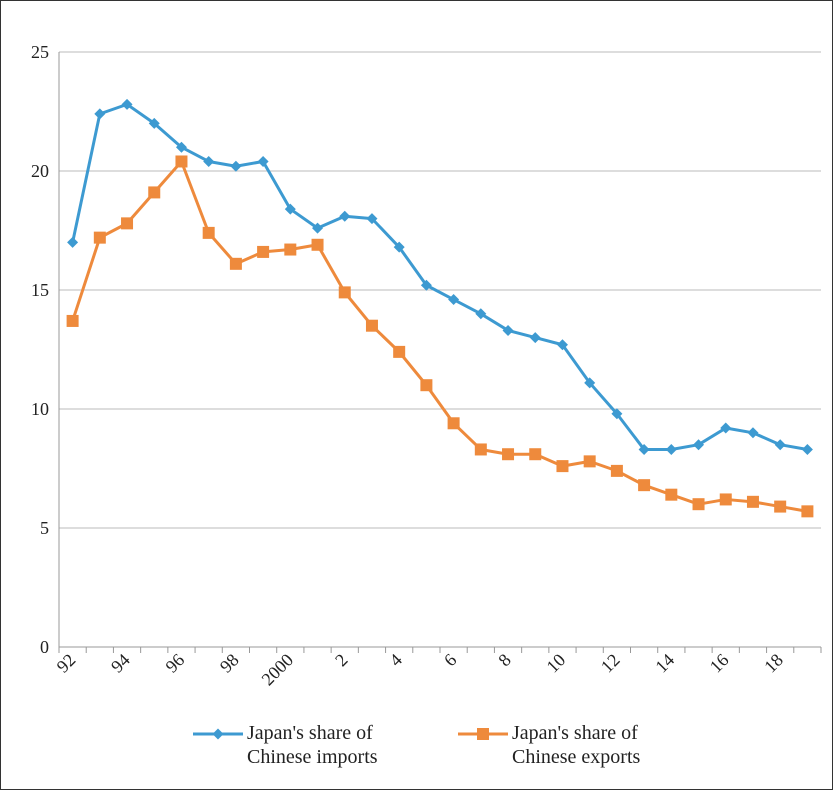 Image resolution: width=833 pixels, height=790 pixels. I want to click on x-tick-label: 98, so click(229, 663).